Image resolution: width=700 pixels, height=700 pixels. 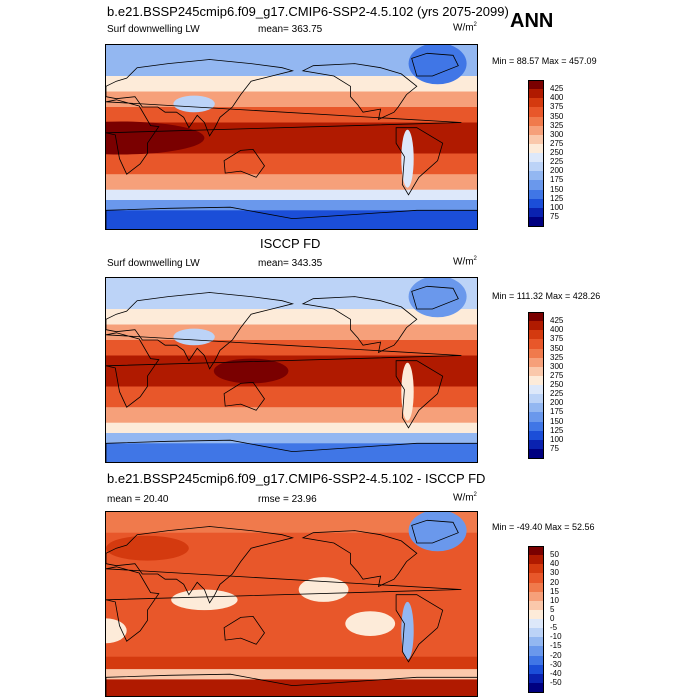 I want to click on panel3-map, so click(x=291, y=604).